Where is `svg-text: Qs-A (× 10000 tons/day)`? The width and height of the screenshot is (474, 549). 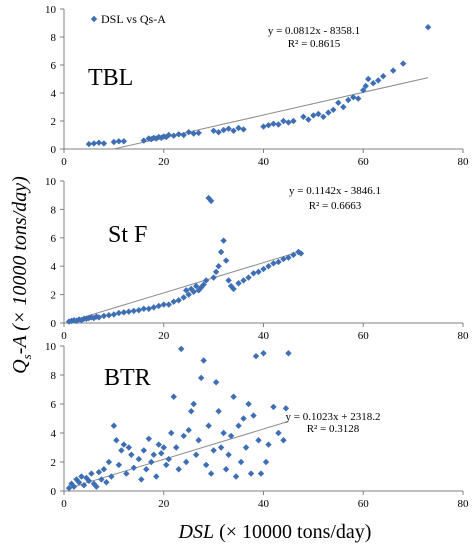 svg-text: Qs-A (× 10000 tons/day) is located at coordinates (21, 275).